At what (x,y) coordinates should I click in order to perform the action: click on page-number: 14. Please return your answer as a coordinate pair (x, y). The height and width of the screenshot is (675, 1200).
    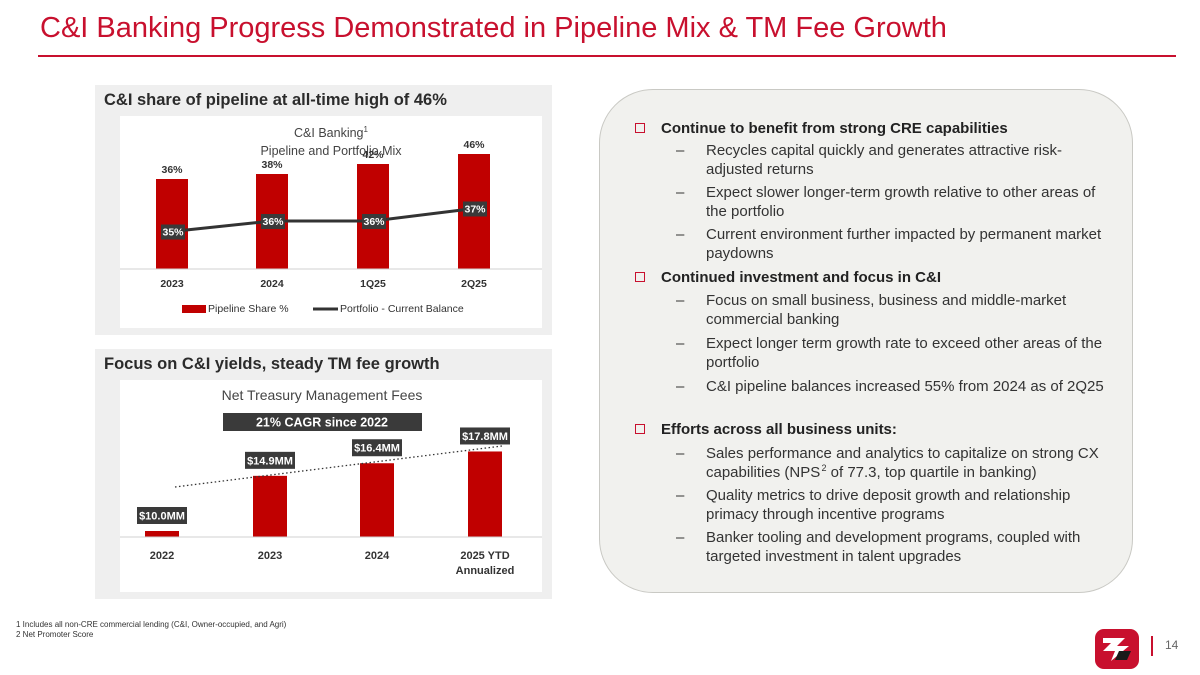
    Looking at the image, I should click on (1172, 645).